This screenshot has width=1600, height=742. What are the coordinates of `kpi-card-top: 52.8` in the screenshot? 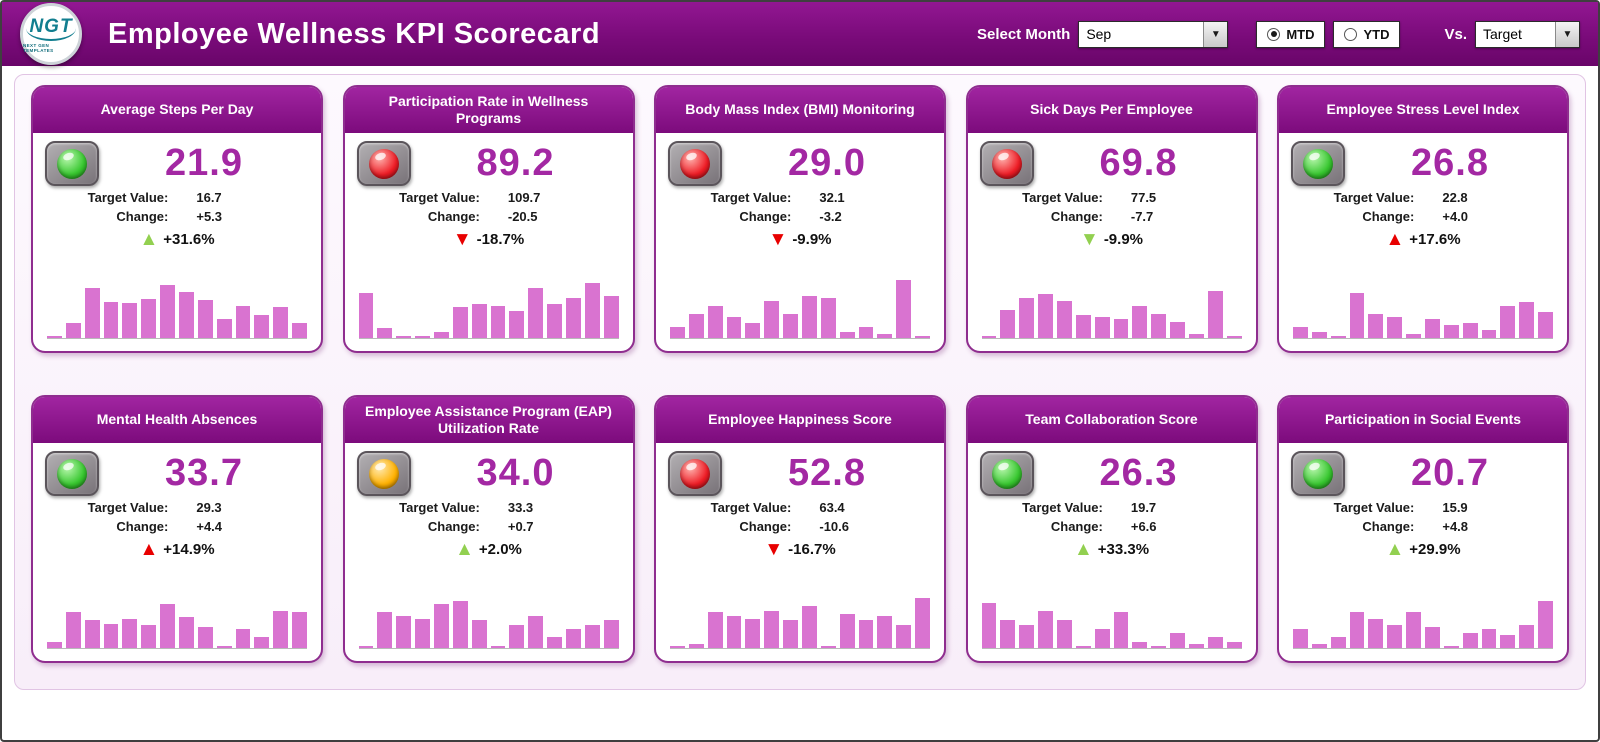 It's located at (800, 469).